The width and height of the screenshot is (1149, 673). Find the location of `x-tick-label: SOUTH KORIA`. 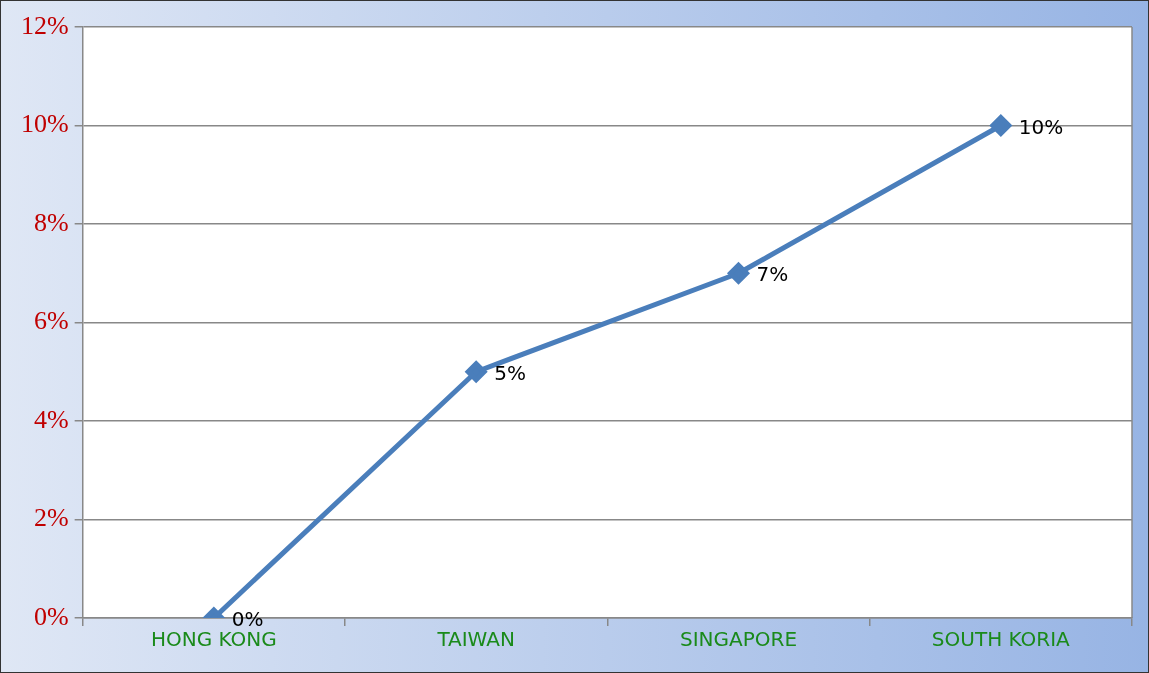

x-tick-label: SOUTH KORIA is located at coordinates (1001, 639).